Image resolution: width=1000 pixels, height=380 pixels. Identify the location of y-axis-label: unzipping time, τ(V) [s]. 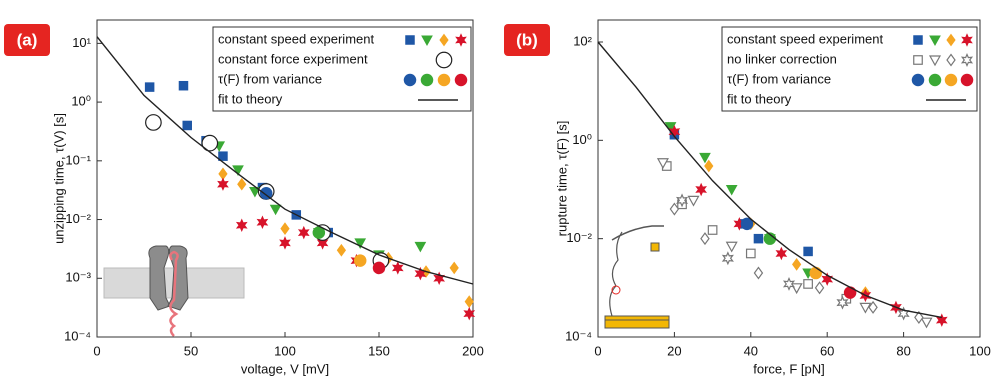
(58, 178).